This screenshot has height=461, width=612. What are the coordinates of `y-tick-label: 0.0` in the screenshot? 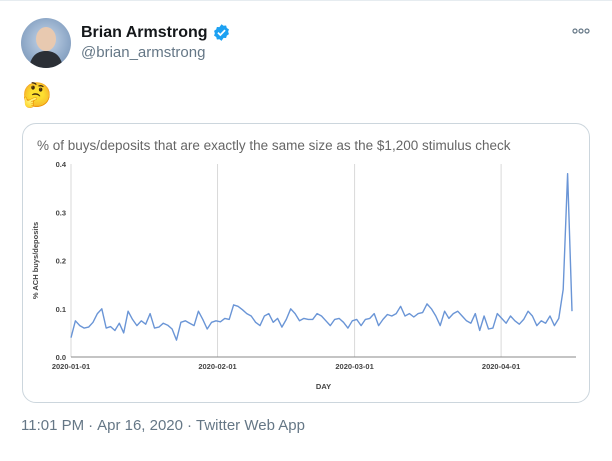 It's located at (61, 357).